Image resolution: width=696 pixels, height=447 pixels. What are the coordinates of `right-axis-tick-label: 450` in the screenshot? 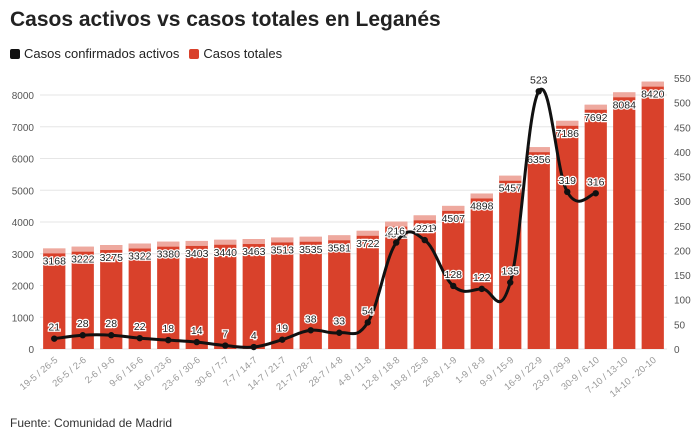 It's located at (682, 128).